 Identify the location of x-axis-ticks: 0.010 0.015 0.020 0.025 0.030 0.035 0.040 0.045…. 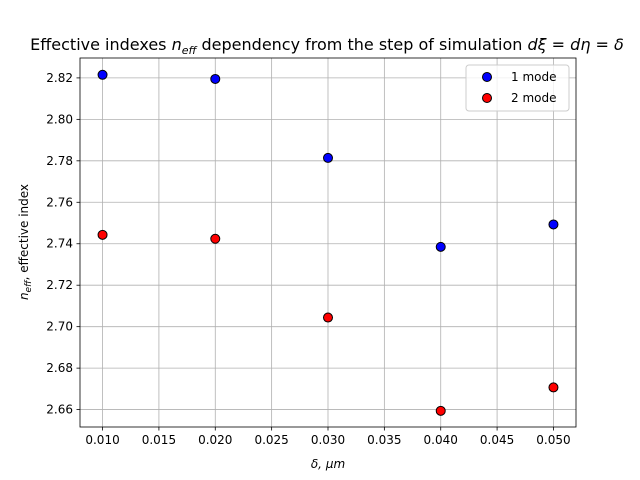
(328, 437).